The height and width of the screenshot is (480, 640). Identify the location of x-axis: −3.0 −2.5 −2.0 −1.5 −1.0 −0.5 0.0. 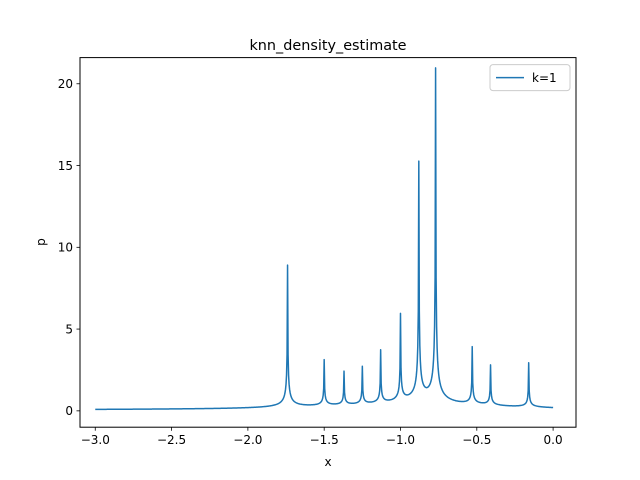
(322, 437).